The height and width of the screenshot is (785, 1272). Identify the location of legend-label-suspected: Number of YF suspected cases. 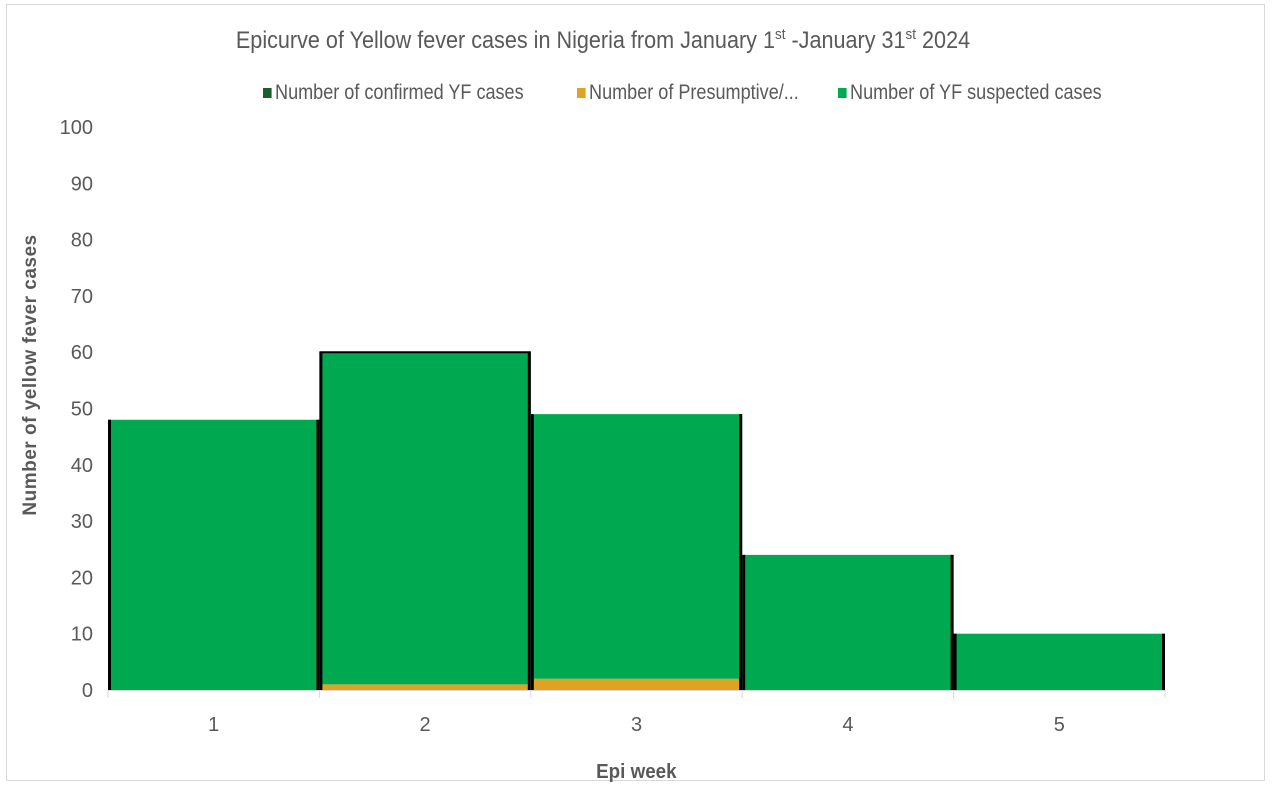
(976, 92).